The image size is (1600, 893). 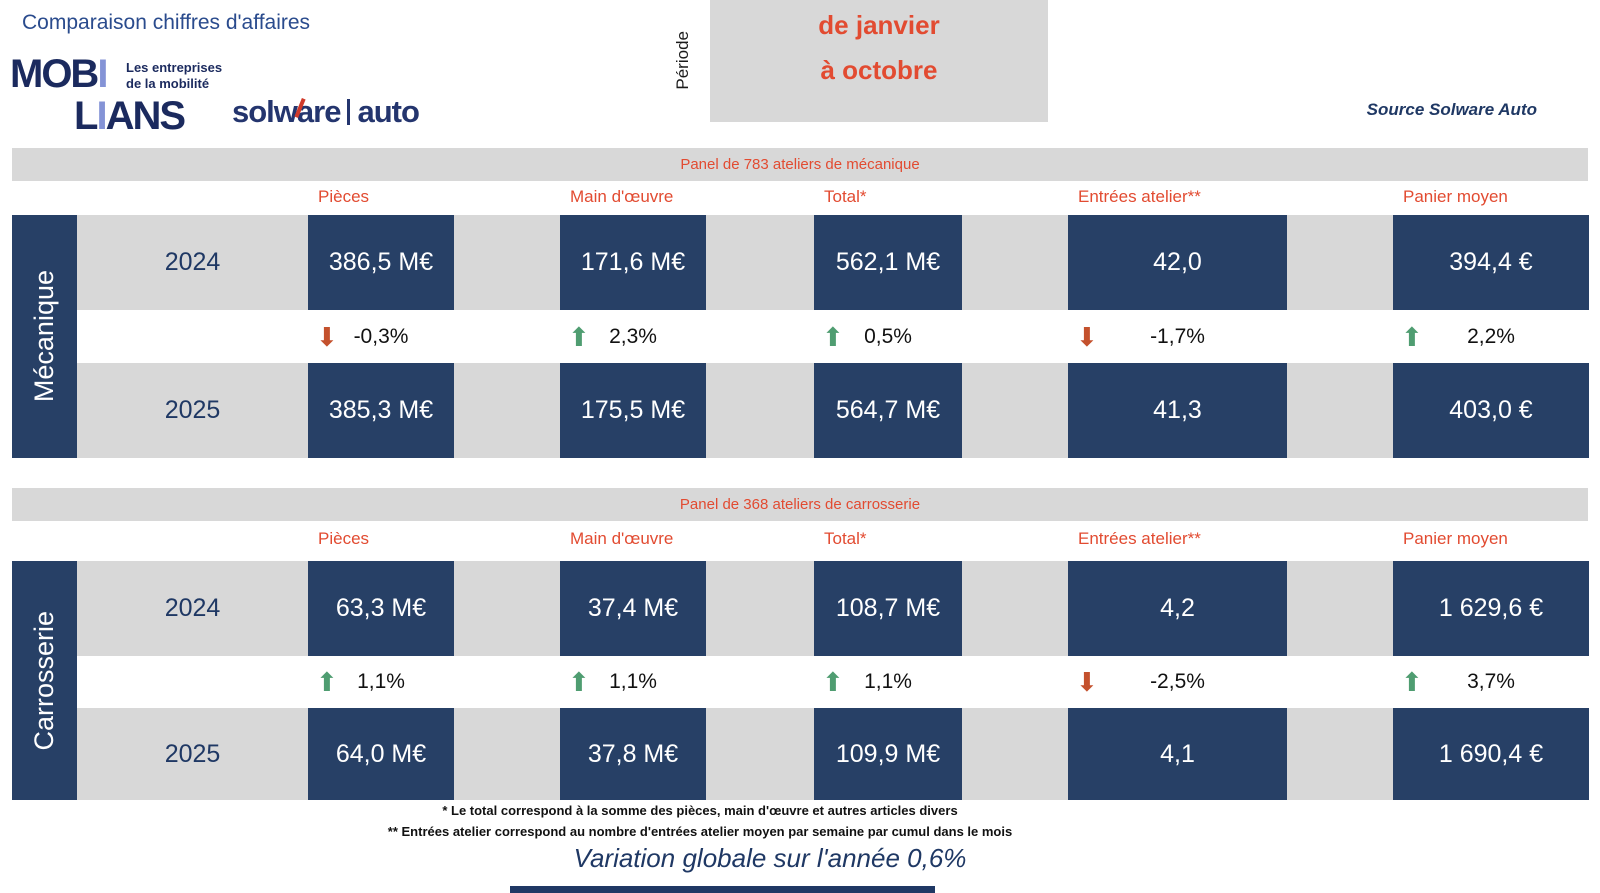 I want to click on table-row-change: ⬇ -0,3% ⬆ 2,3% ⬆ 0,5% ⬇ -1,7% ⬆ 2,2%, so click(x=832, y=336).